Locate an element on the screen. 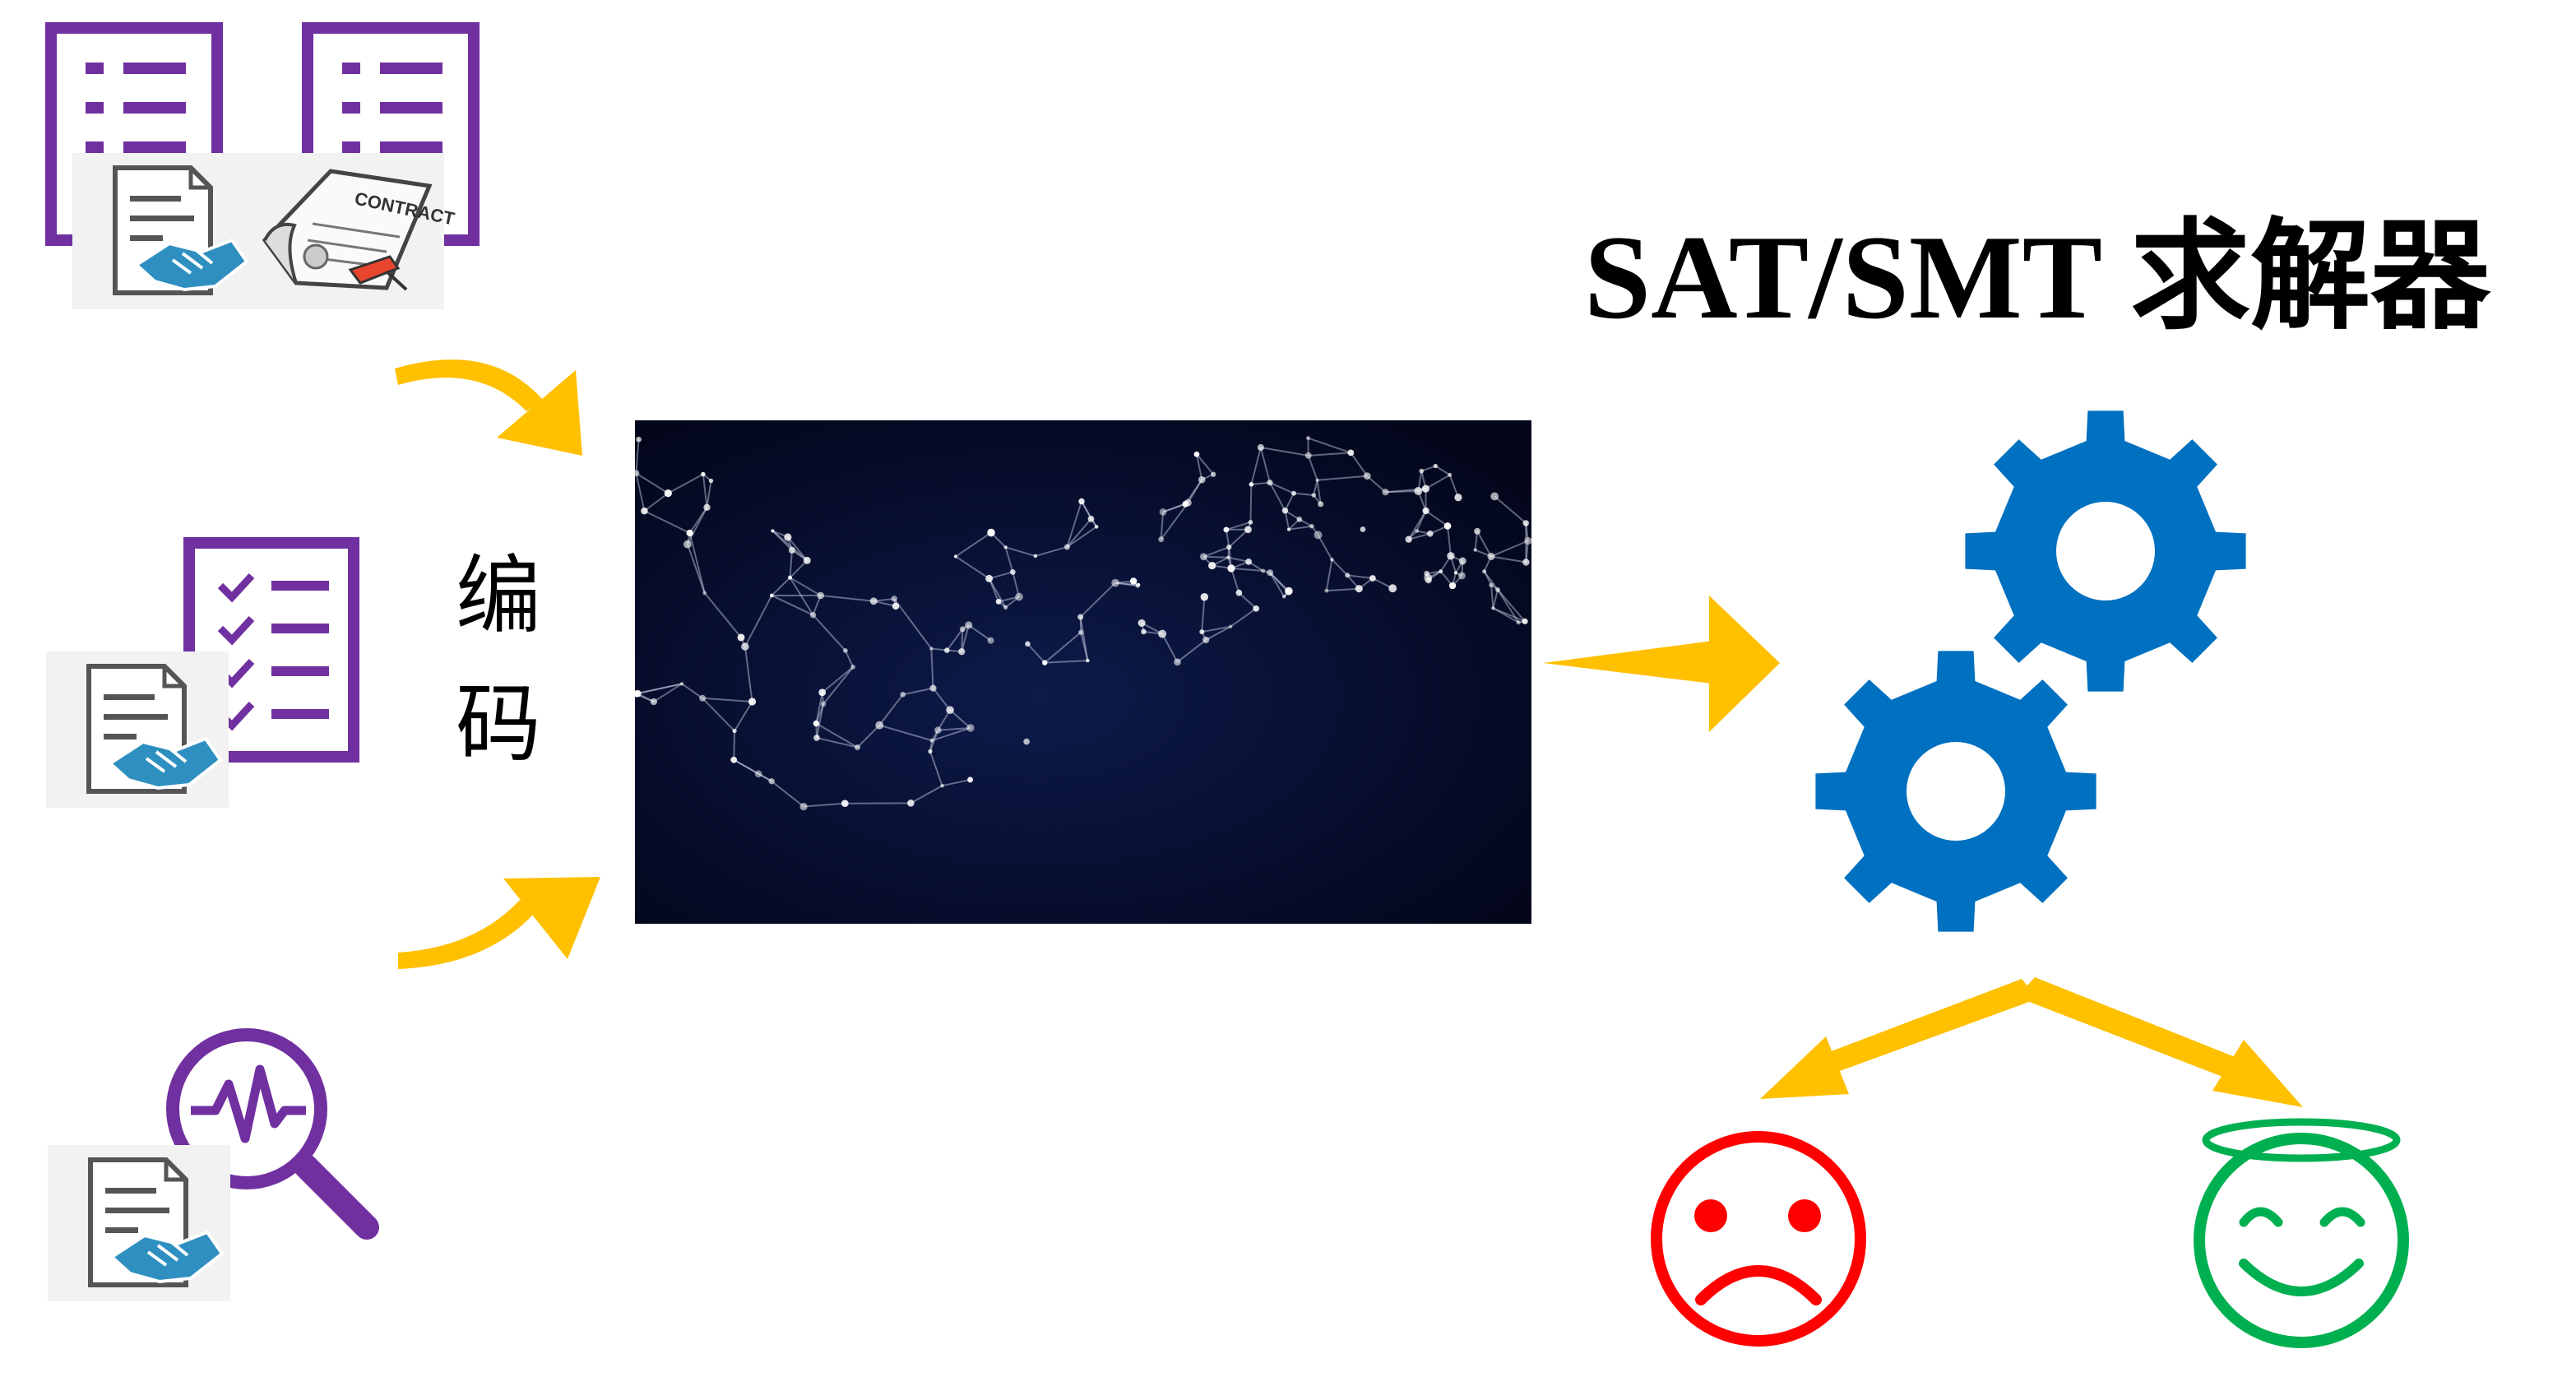 The width and height of the screenshot is (2576, 1377). arrow-top-curved is located at coordinates (489, 407).